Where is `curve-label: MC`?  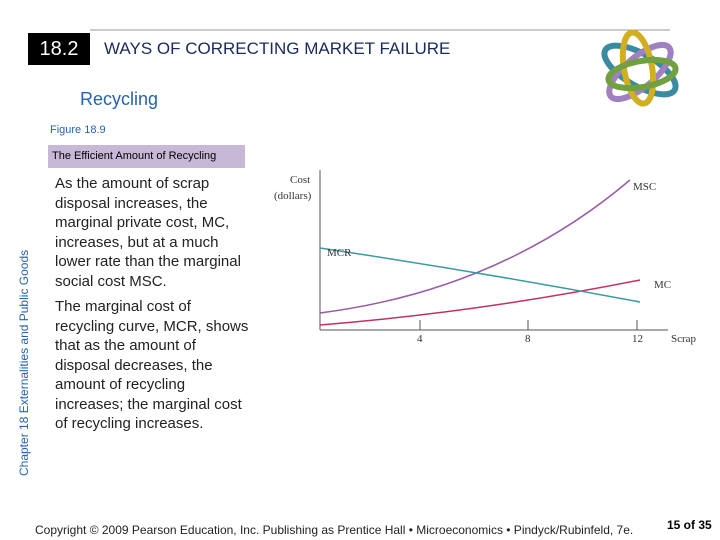
curve-label: MC is located at coordinates (662, 285).